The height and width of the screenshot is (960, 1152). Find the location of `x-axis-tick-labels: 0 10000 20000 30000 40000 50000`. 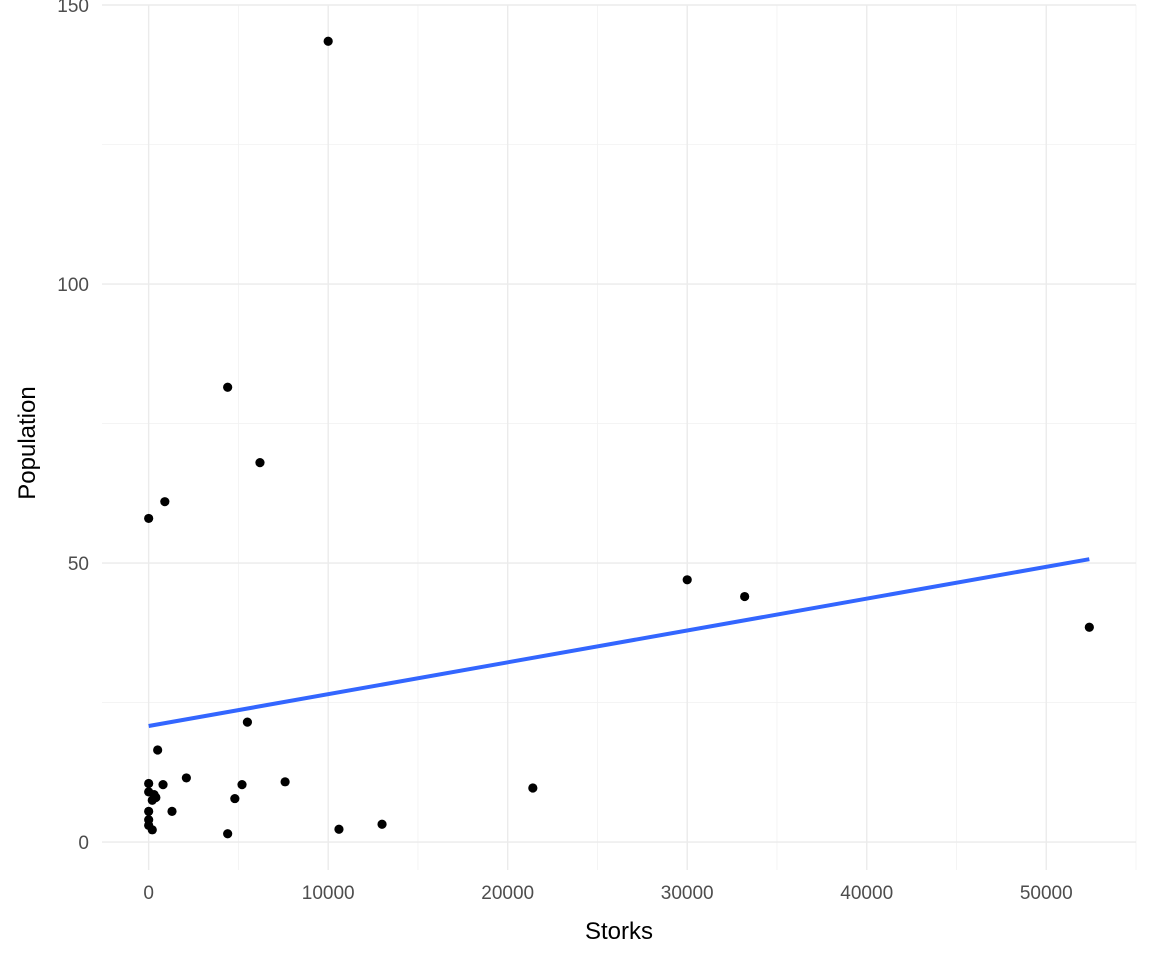

x-axis-tick-labels: 0 10000 20000 30000 40000 50000 is located at coordinates (607, 893).